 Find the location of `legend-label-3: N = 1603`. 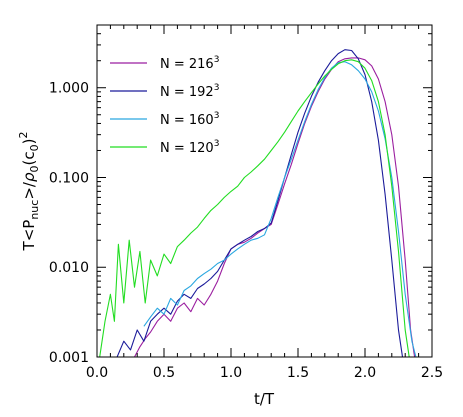

legend-label-3: N = 1603 is located at coordinates (189, 119).